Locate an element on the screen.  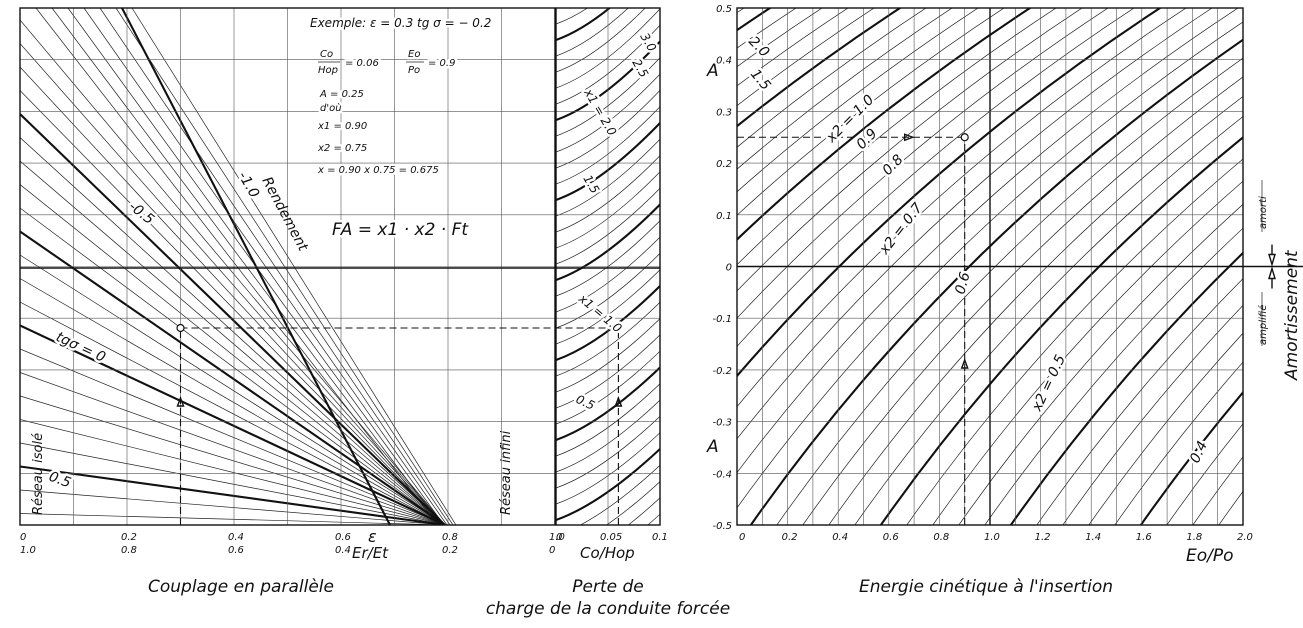
arrow-co is located at coordinates (618, 401).